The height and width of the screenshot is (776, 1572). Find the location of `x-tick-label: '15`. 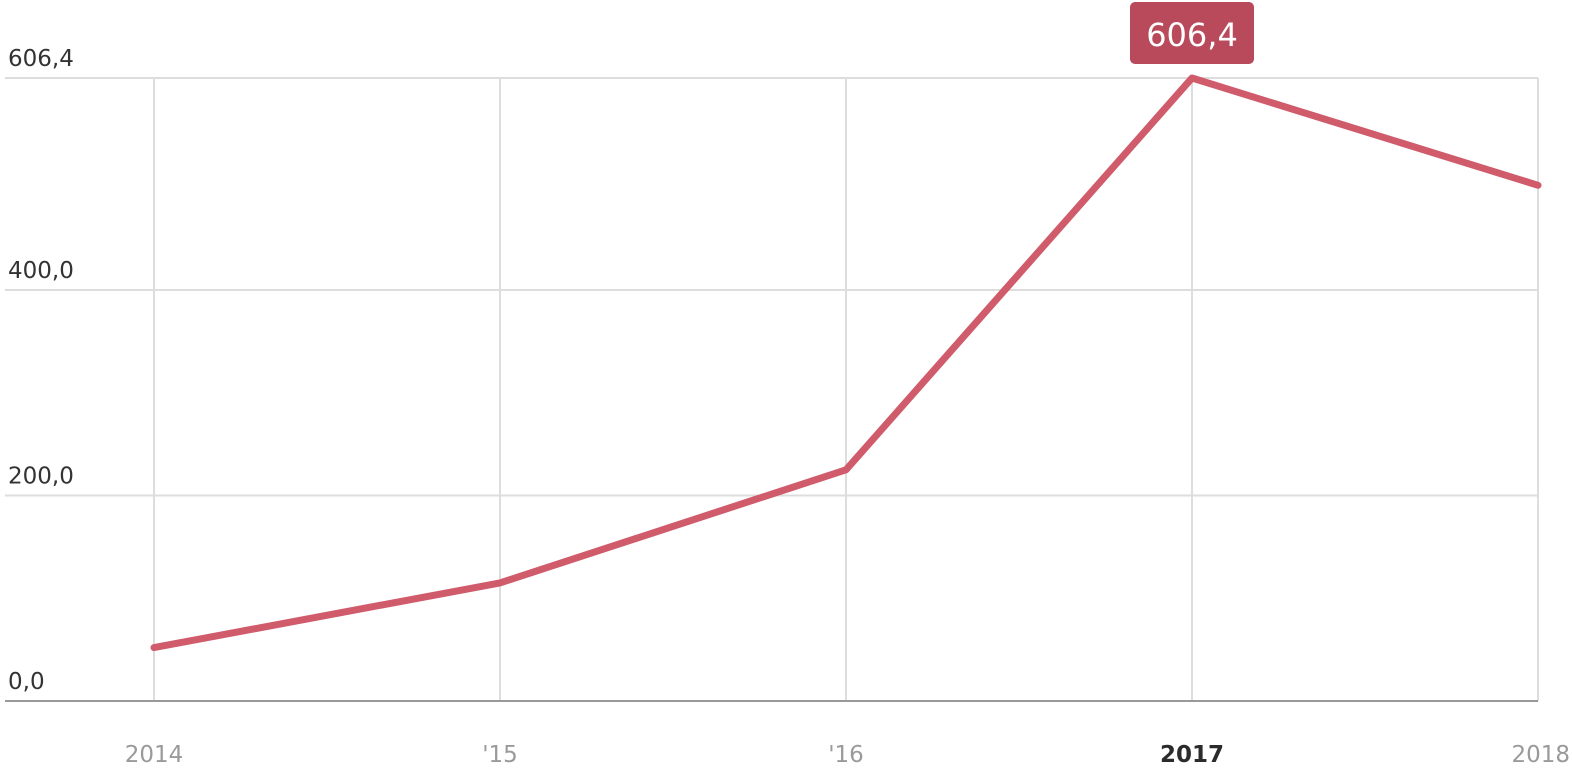

x-tick-label: '15 is located at coordinates (500, 755).